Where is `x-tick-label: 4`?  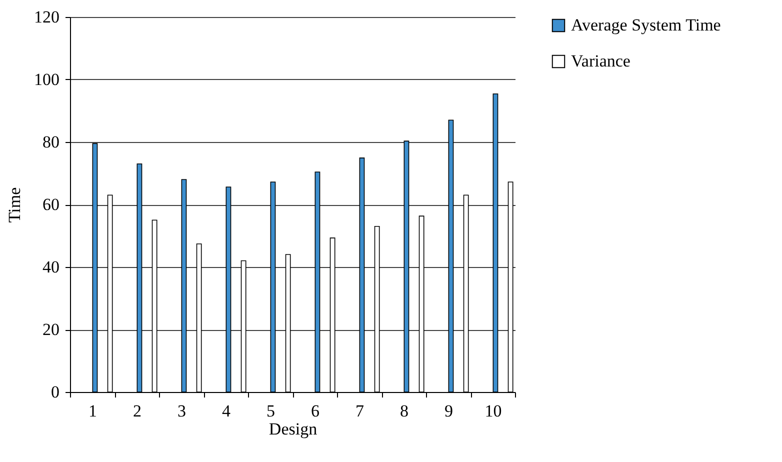
x-tick-label: 4 is located at coordinates (226, 411).